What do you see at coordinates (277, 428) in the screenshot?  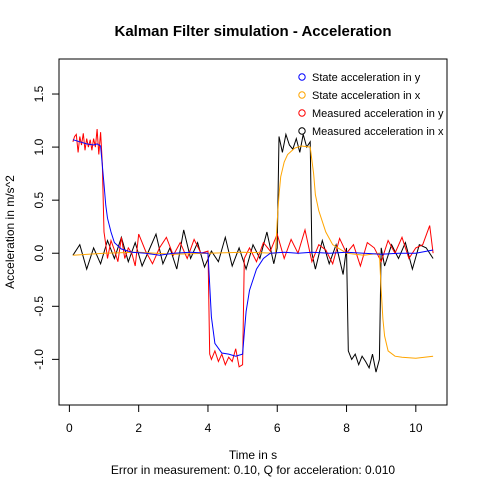 I see `x-tick-label: 6` at bounding box center [277, 428].